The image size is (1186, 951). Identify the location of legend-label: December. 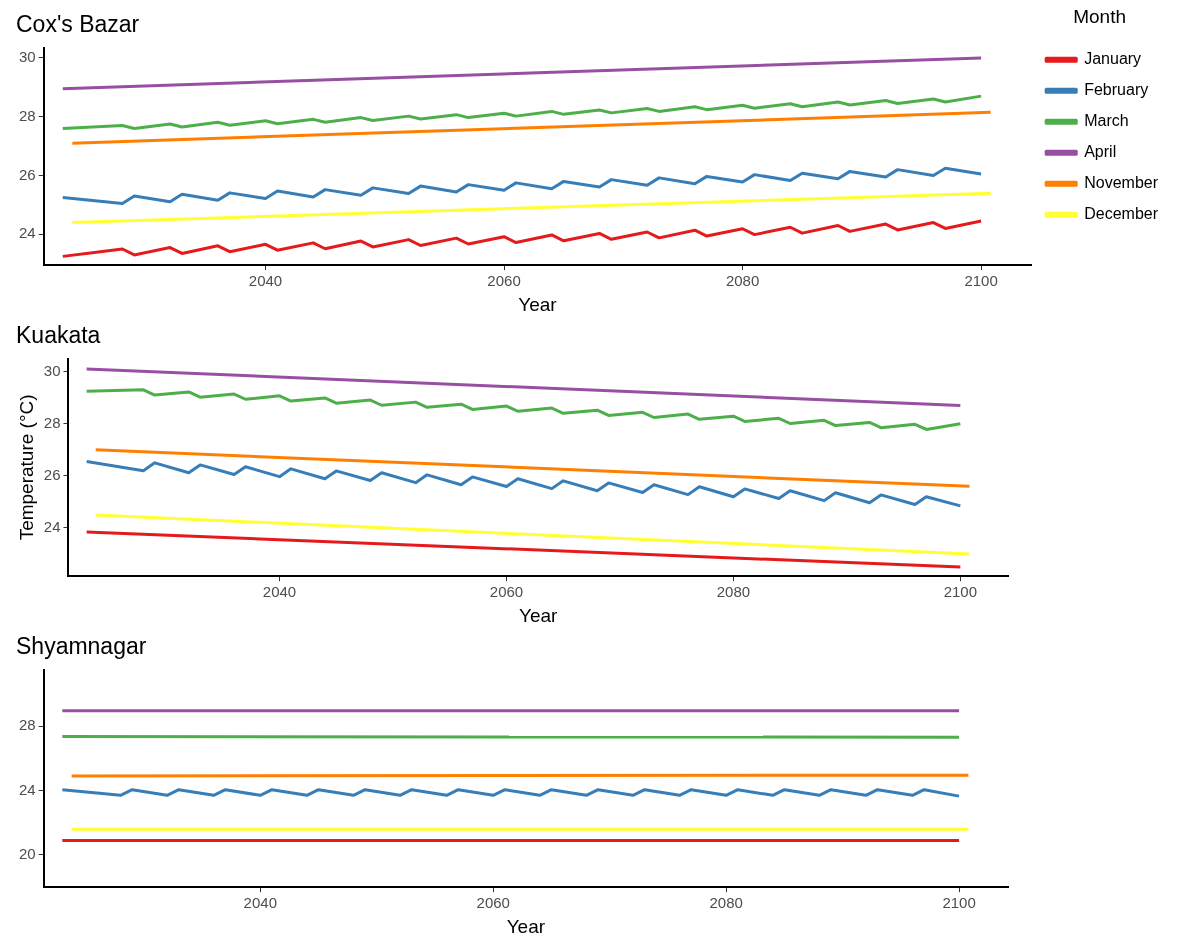
(1121, 214).